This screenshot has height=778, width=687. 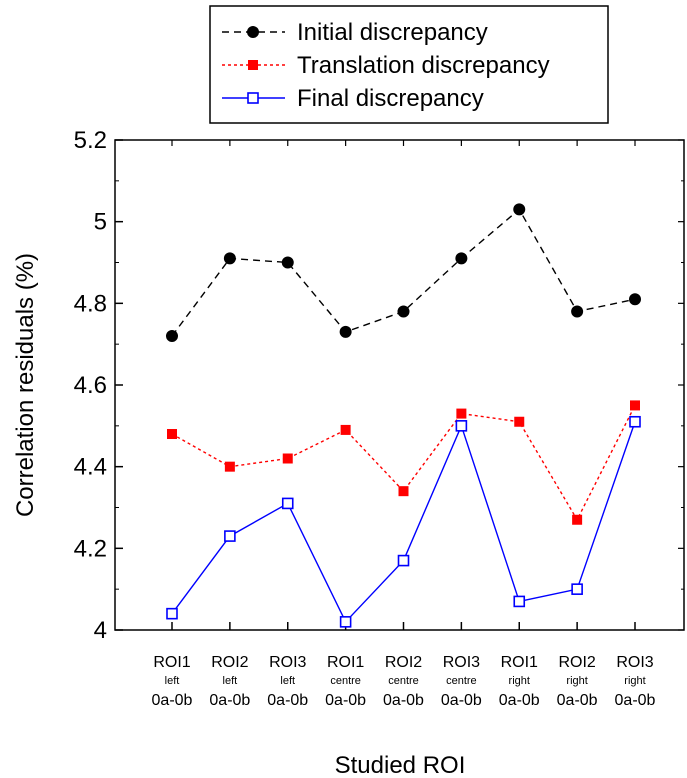 What do you see at coordinates (392, 32) in the screenshot?
I see `legend-entry-label: Initial discrepancy` at bounding box center [392, 32].